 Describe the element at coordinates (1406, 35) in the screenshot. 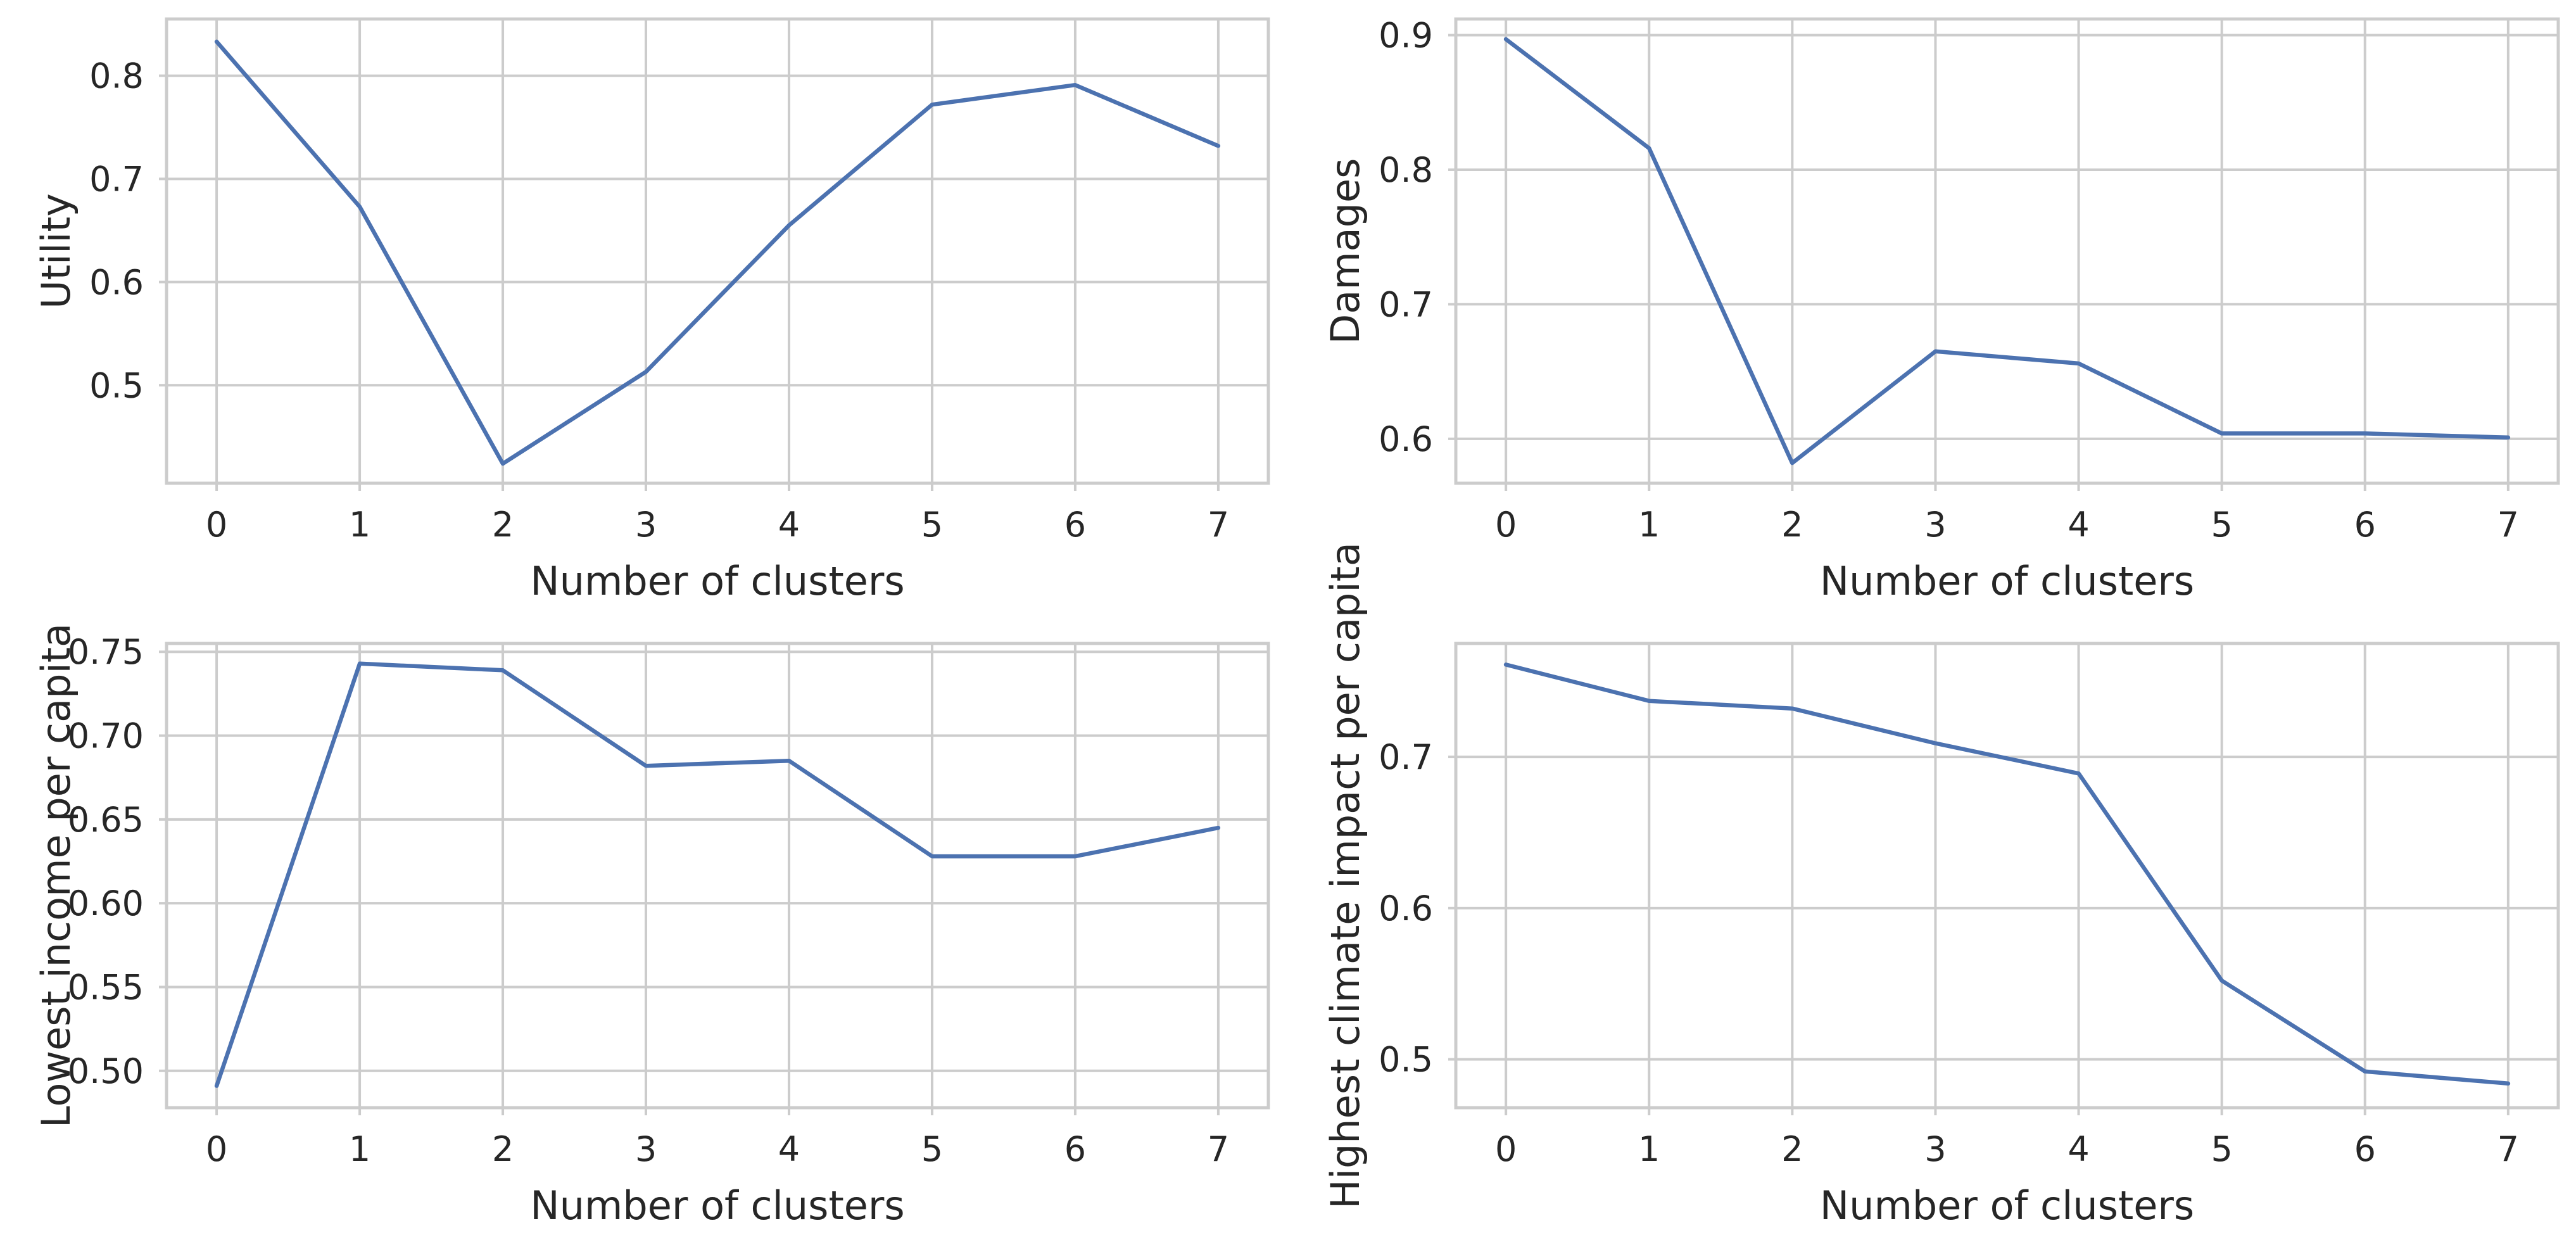

I see `y-tick-label: 0.9` at that location.